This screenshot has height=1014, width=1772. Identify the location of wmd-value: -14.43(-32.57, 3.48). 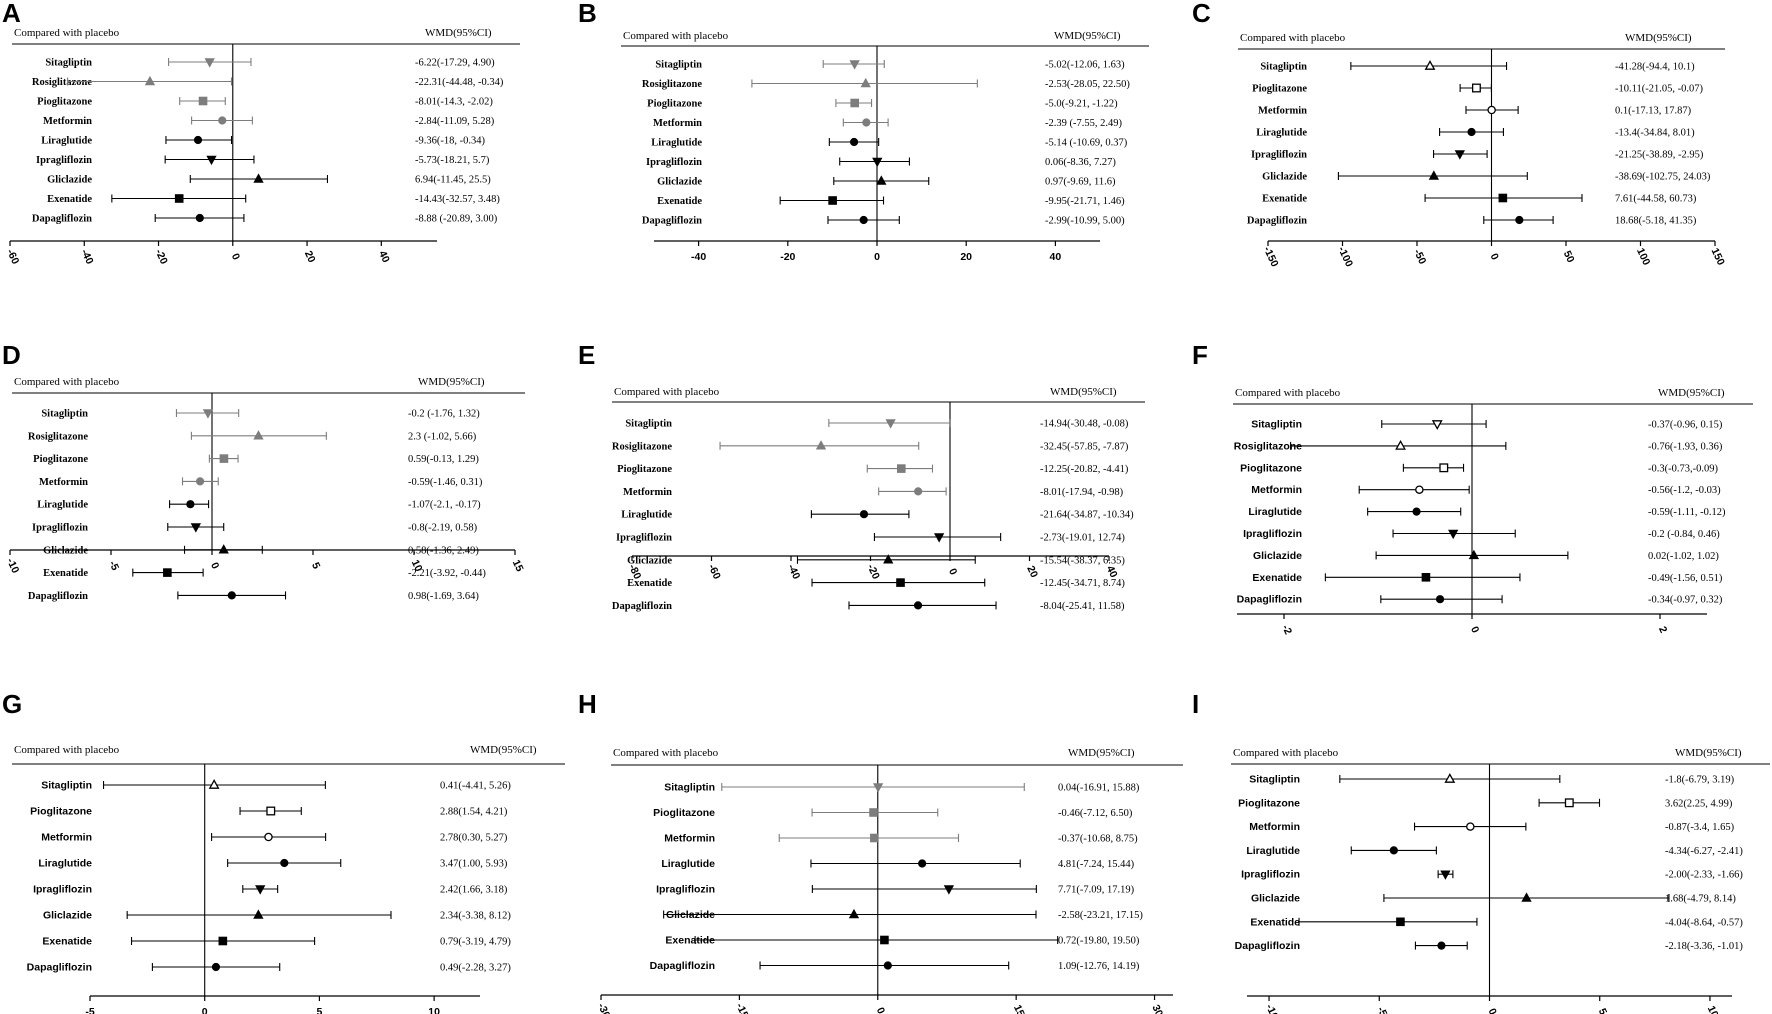
(457, 199).